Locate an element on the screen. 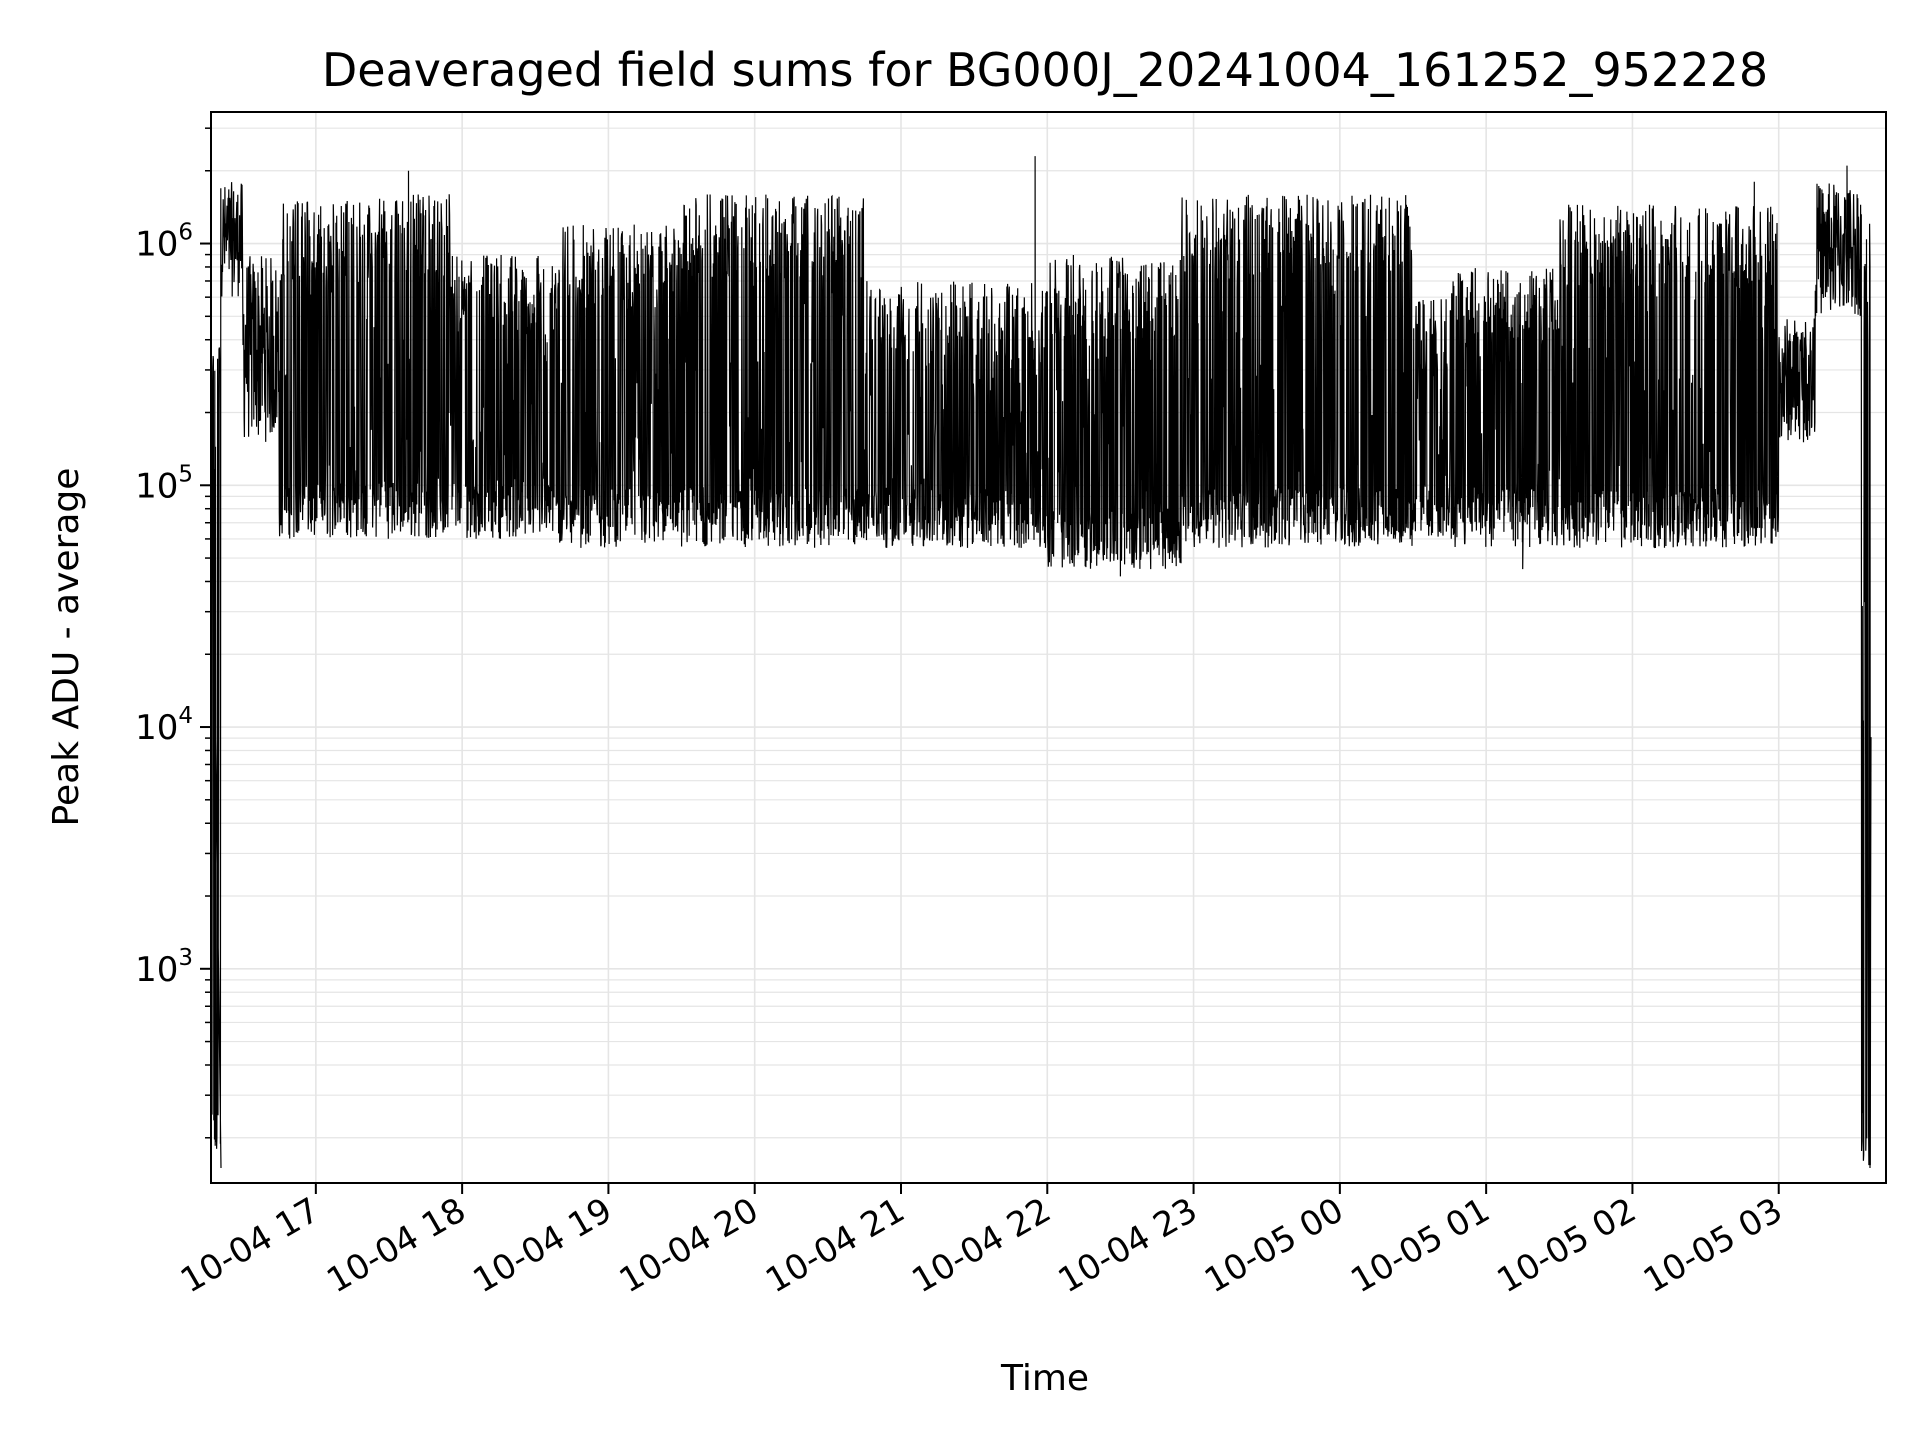 Image resolution: width=1920 pixels, height=1440 pixels. y-tick-label: 10³ is located at coordinates (164, 967).